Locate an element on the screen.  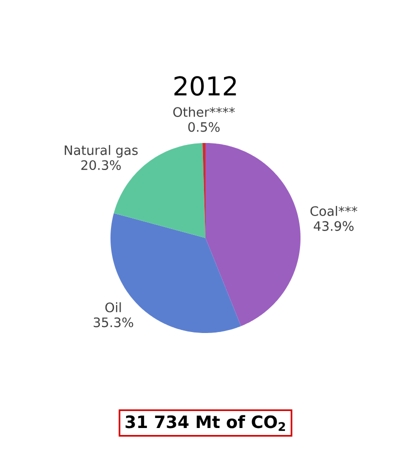
data-label: 43.9% is located at coordinates (334, 226).